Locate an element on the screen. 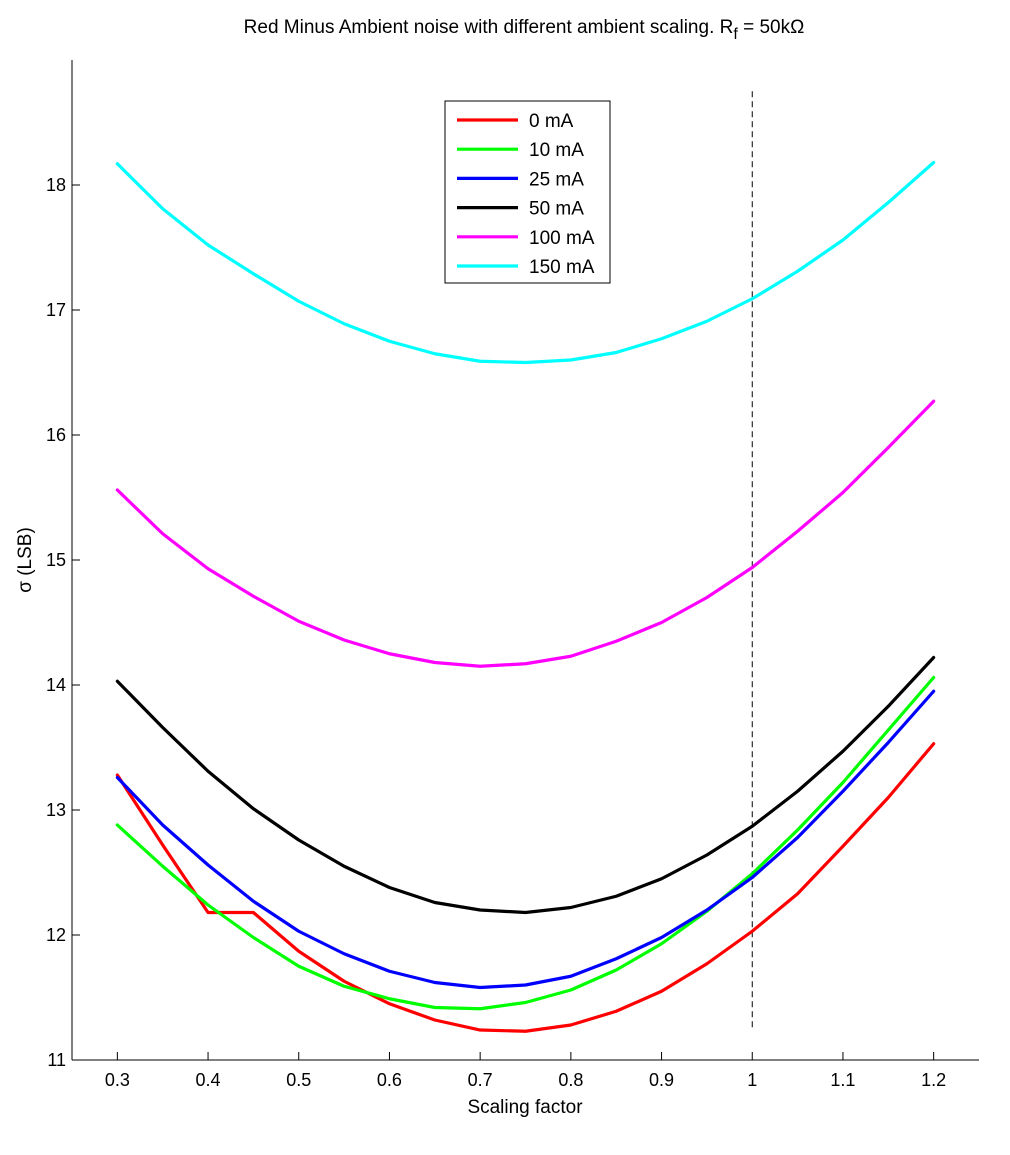 Image resolution: width=1010 pixels, height=1155 pixels. legend-label: 50 mA is located at coordinates (556, 209).